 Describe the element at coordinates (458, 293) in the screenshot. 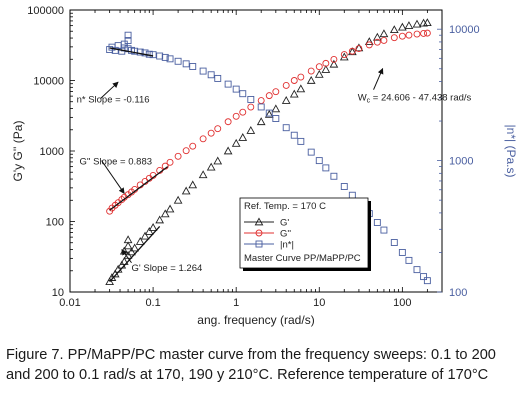

I see `y-right-tick-label: 100` at that location.